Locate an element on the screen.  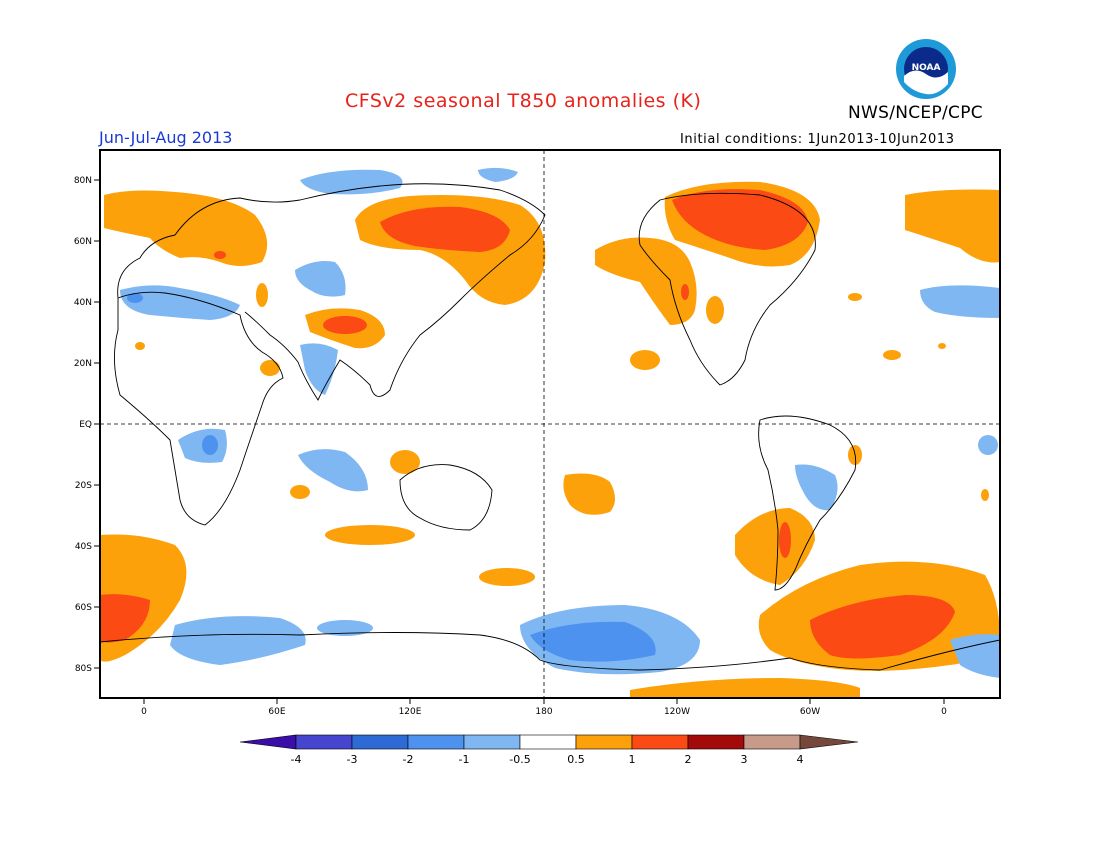
colorbar-label-4: 4 is located at coordinates (800, 759).